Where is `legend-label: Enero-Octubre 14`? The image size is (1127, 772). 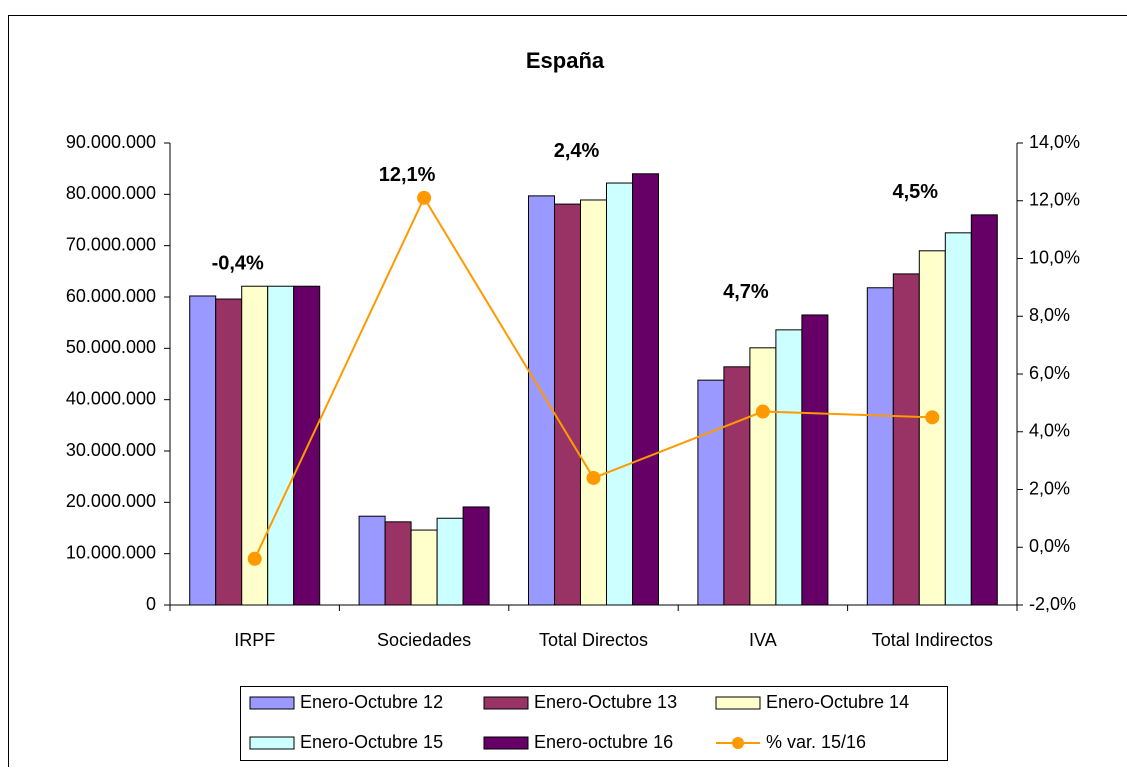 legend-label: Enero-Octubre 14 is located at coordinates (837, 702).